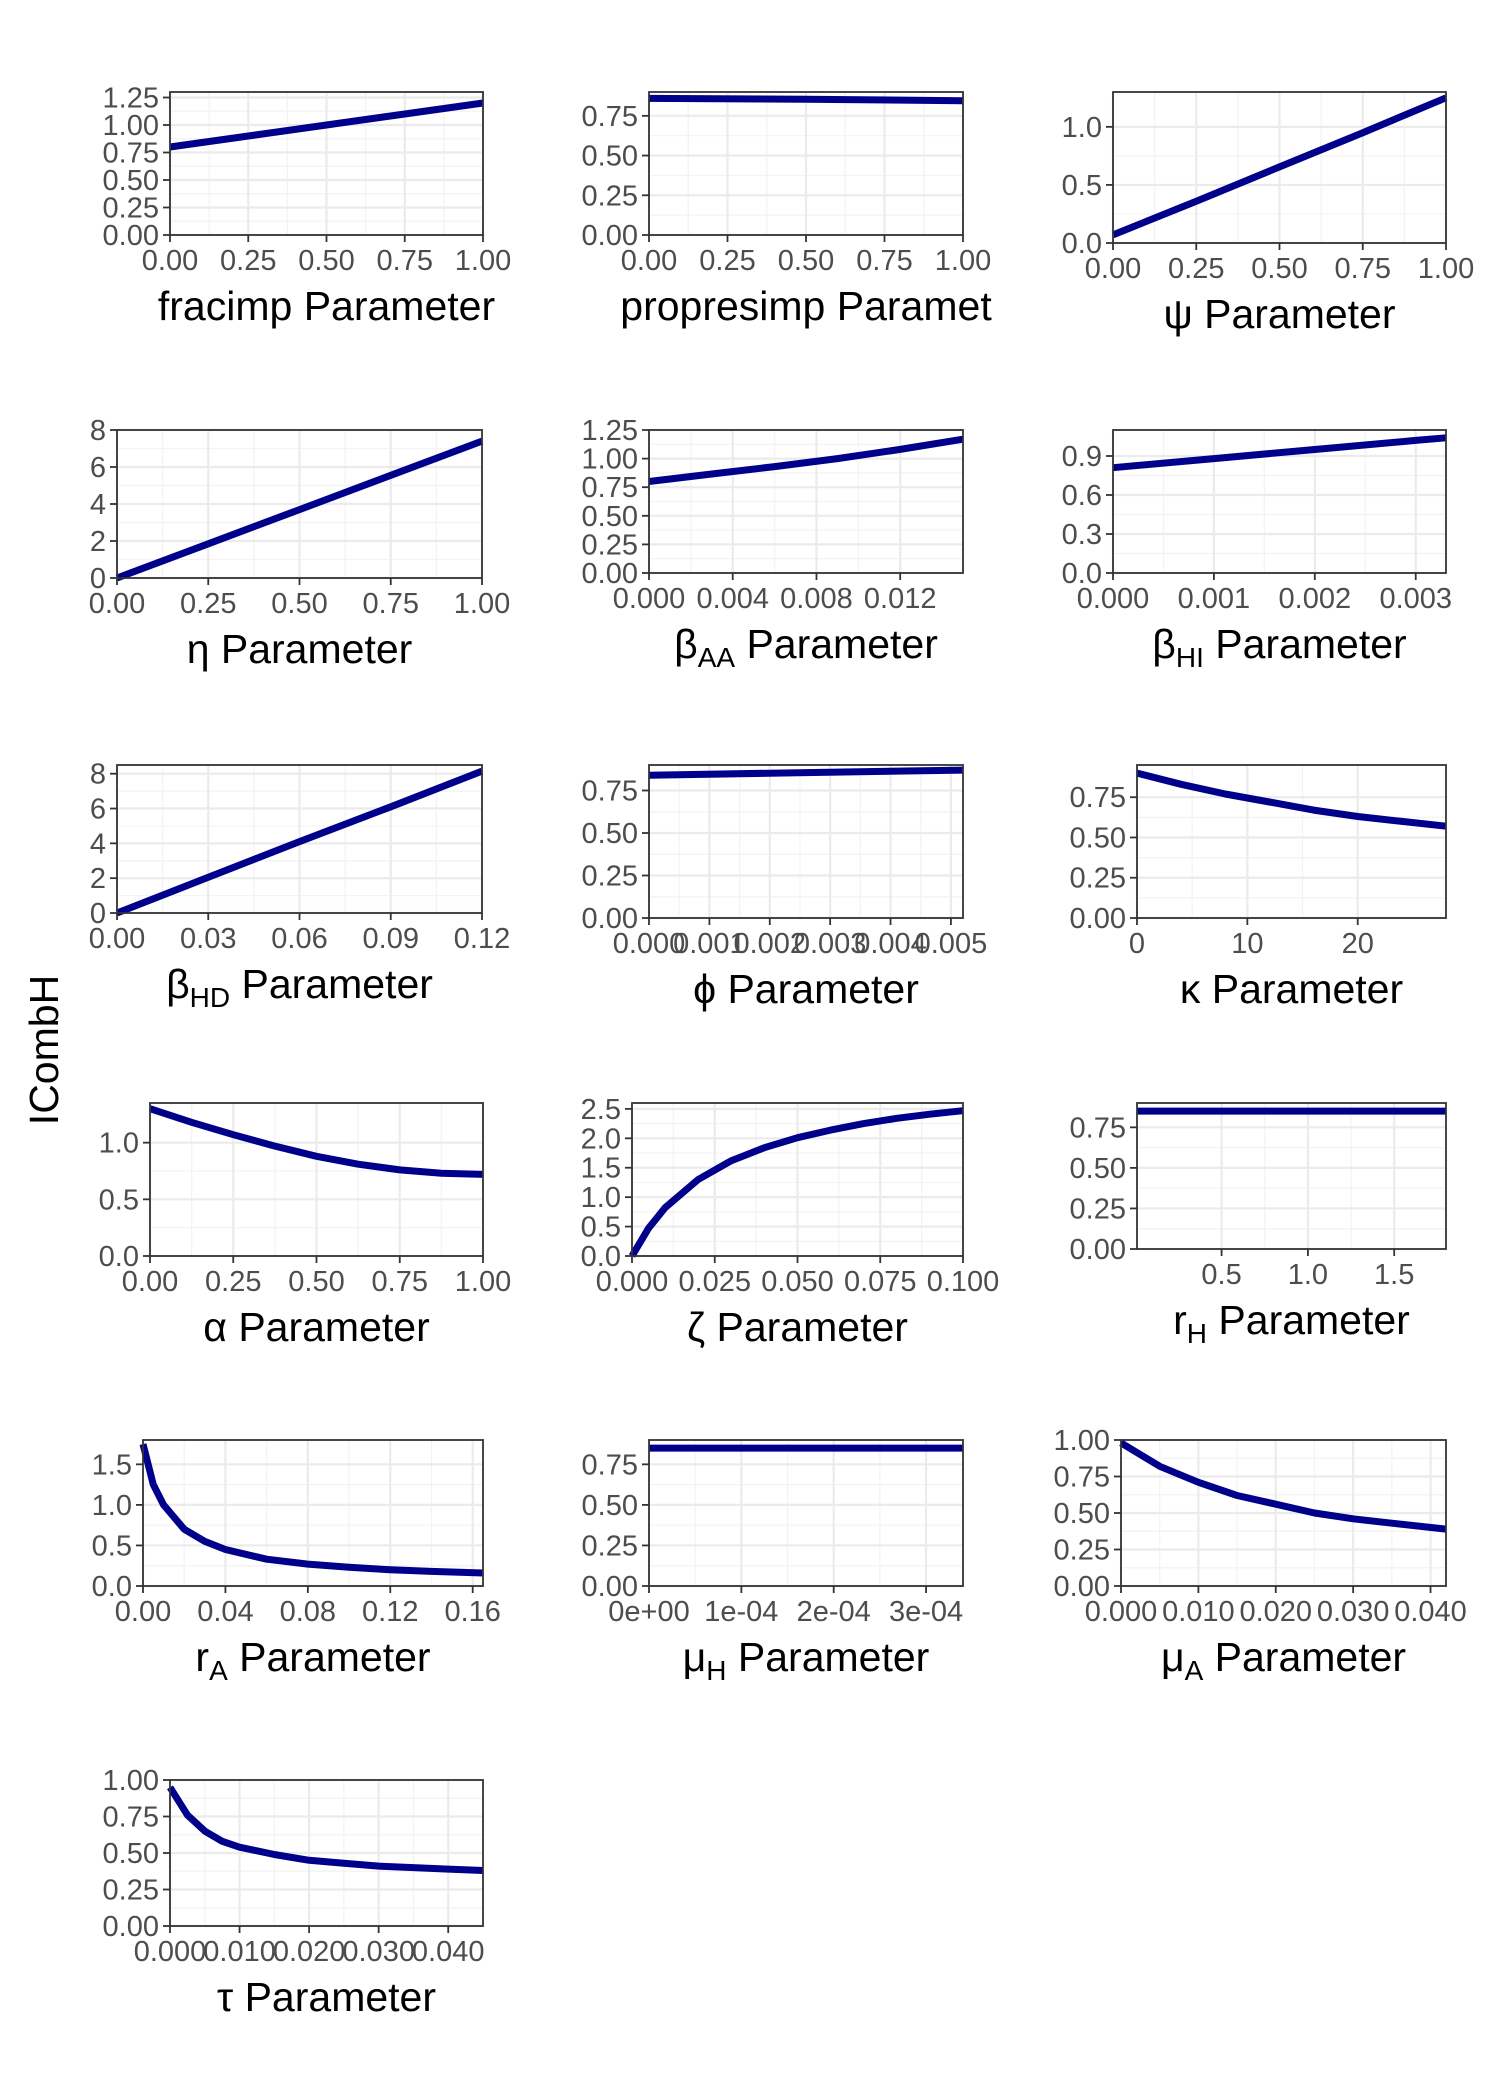 Image resolution: width=1500 pixels, height=2100 pixels. Describe the element at coordinates (316, 1327) in the screenshot. I see `x-axis-label: α Parameter` at that location.